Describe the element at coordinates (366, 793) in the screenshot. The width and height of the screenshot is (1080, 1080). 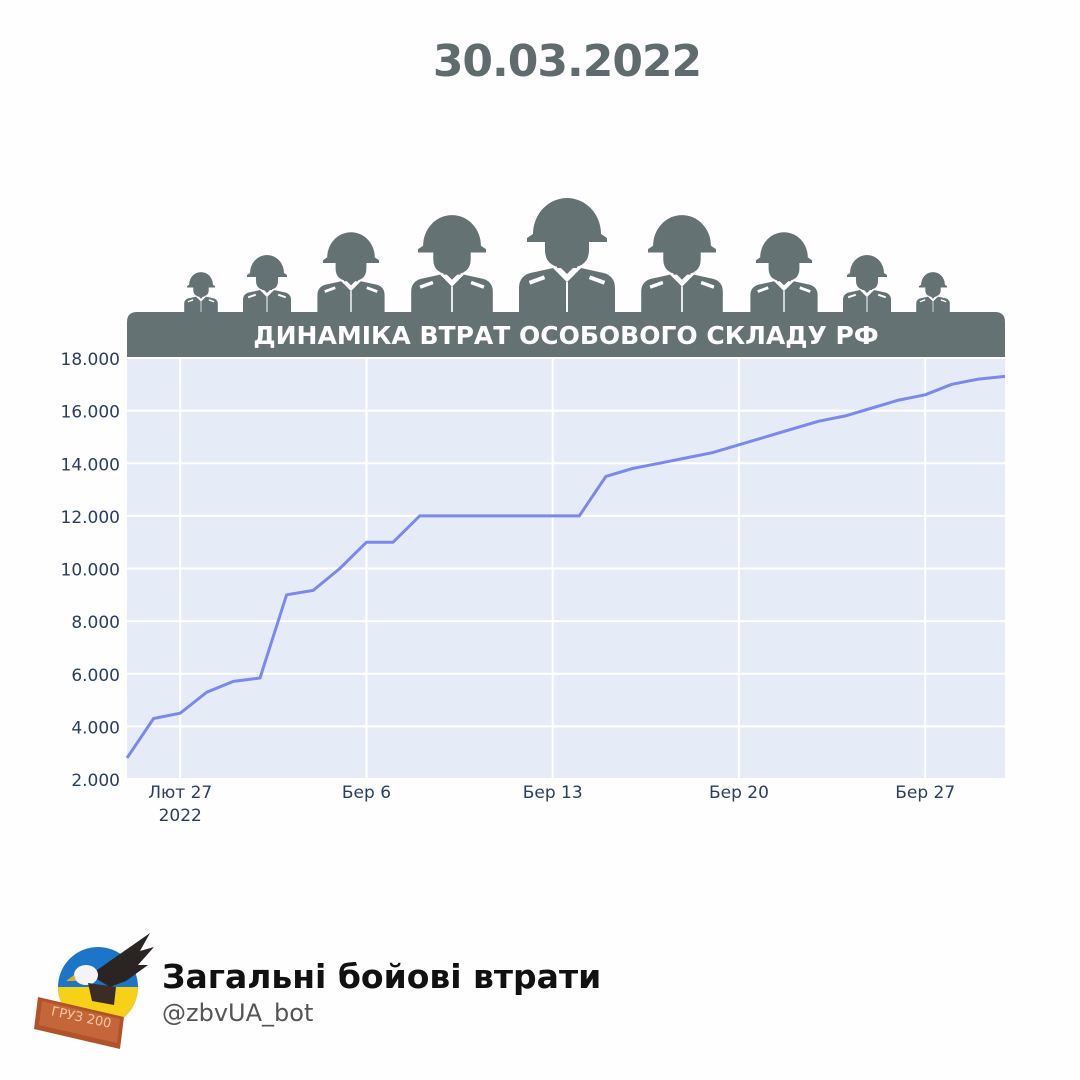
I see `x-tick-label: Бер 6` at that location.